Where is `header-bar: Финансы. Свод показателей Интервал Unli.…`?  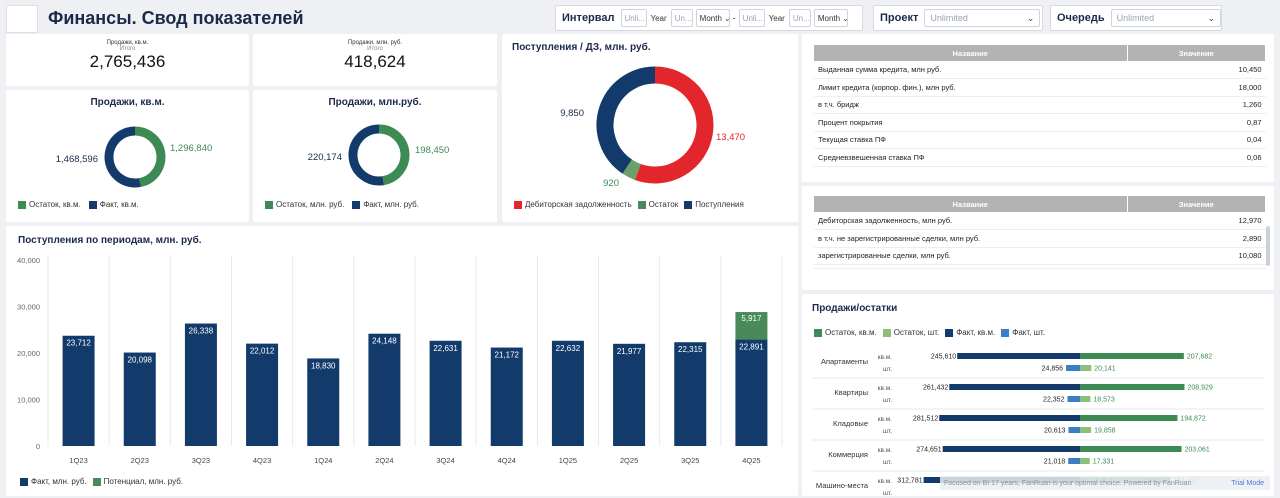 header-bar: Финансы. Свод показателей Интервал Unli.… is located at coordinates (640, 18).